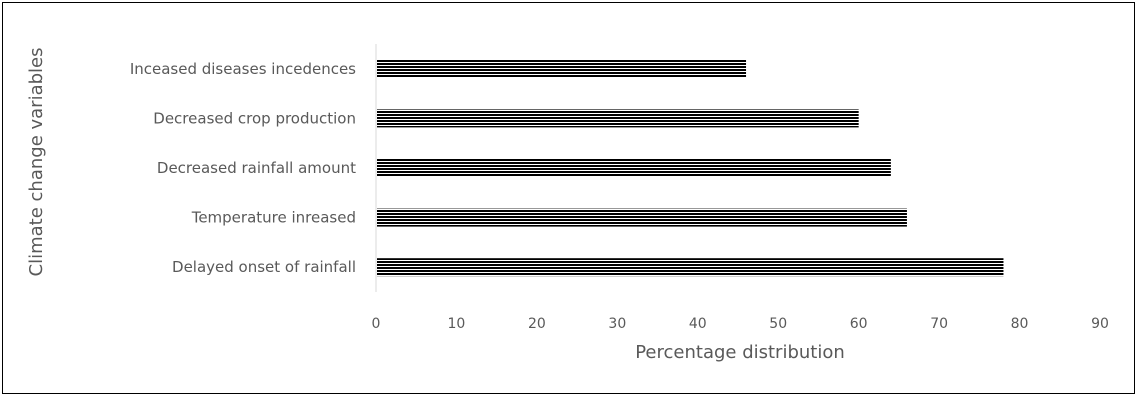 Image resolution: width=1139 pixels, height=398 pixels. What do you see at coordinates (36, 162) in the screenshot?
I see `y-axis-title: Climate change variables` at bounding box center [36, 162].